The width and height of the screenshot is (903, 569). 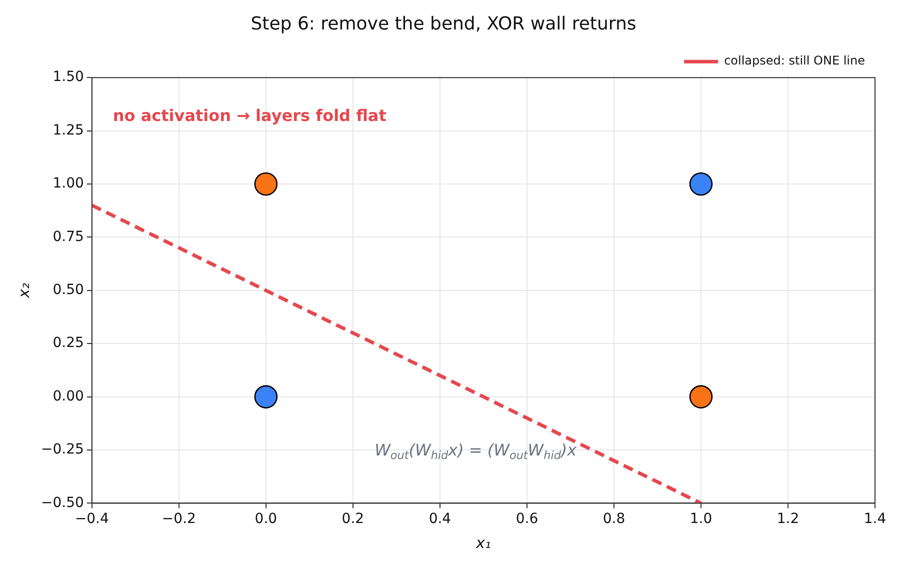 I want to click on x-axis-title: x₁, so click(x=483, y=543).